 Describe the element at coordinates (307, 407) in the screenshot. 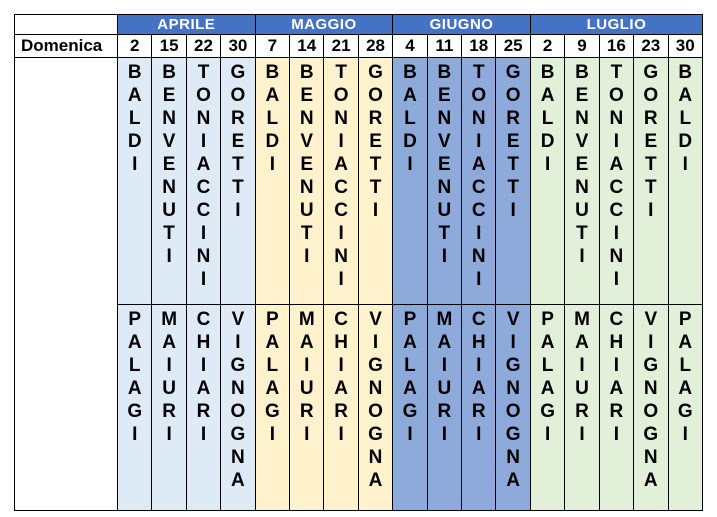

I see `name-cell-bottom-maggio-1: M A I U R I` at that location.